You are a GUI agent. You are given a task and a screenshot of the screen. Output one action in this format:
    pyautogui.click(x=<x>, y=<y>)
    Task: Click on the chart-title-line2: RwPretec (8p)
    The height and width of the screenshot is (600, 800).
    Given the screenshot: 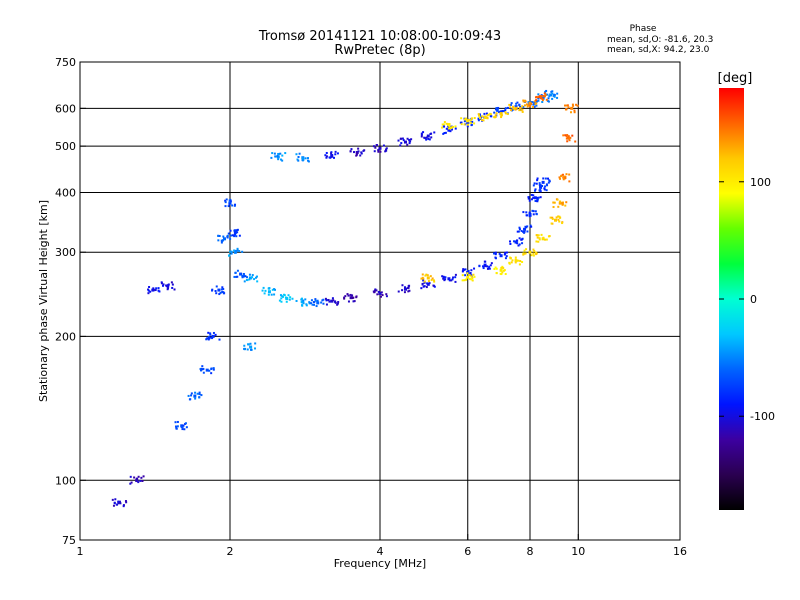 What is the action you would take?
    pyautogui.click(x=379, y=50)
    